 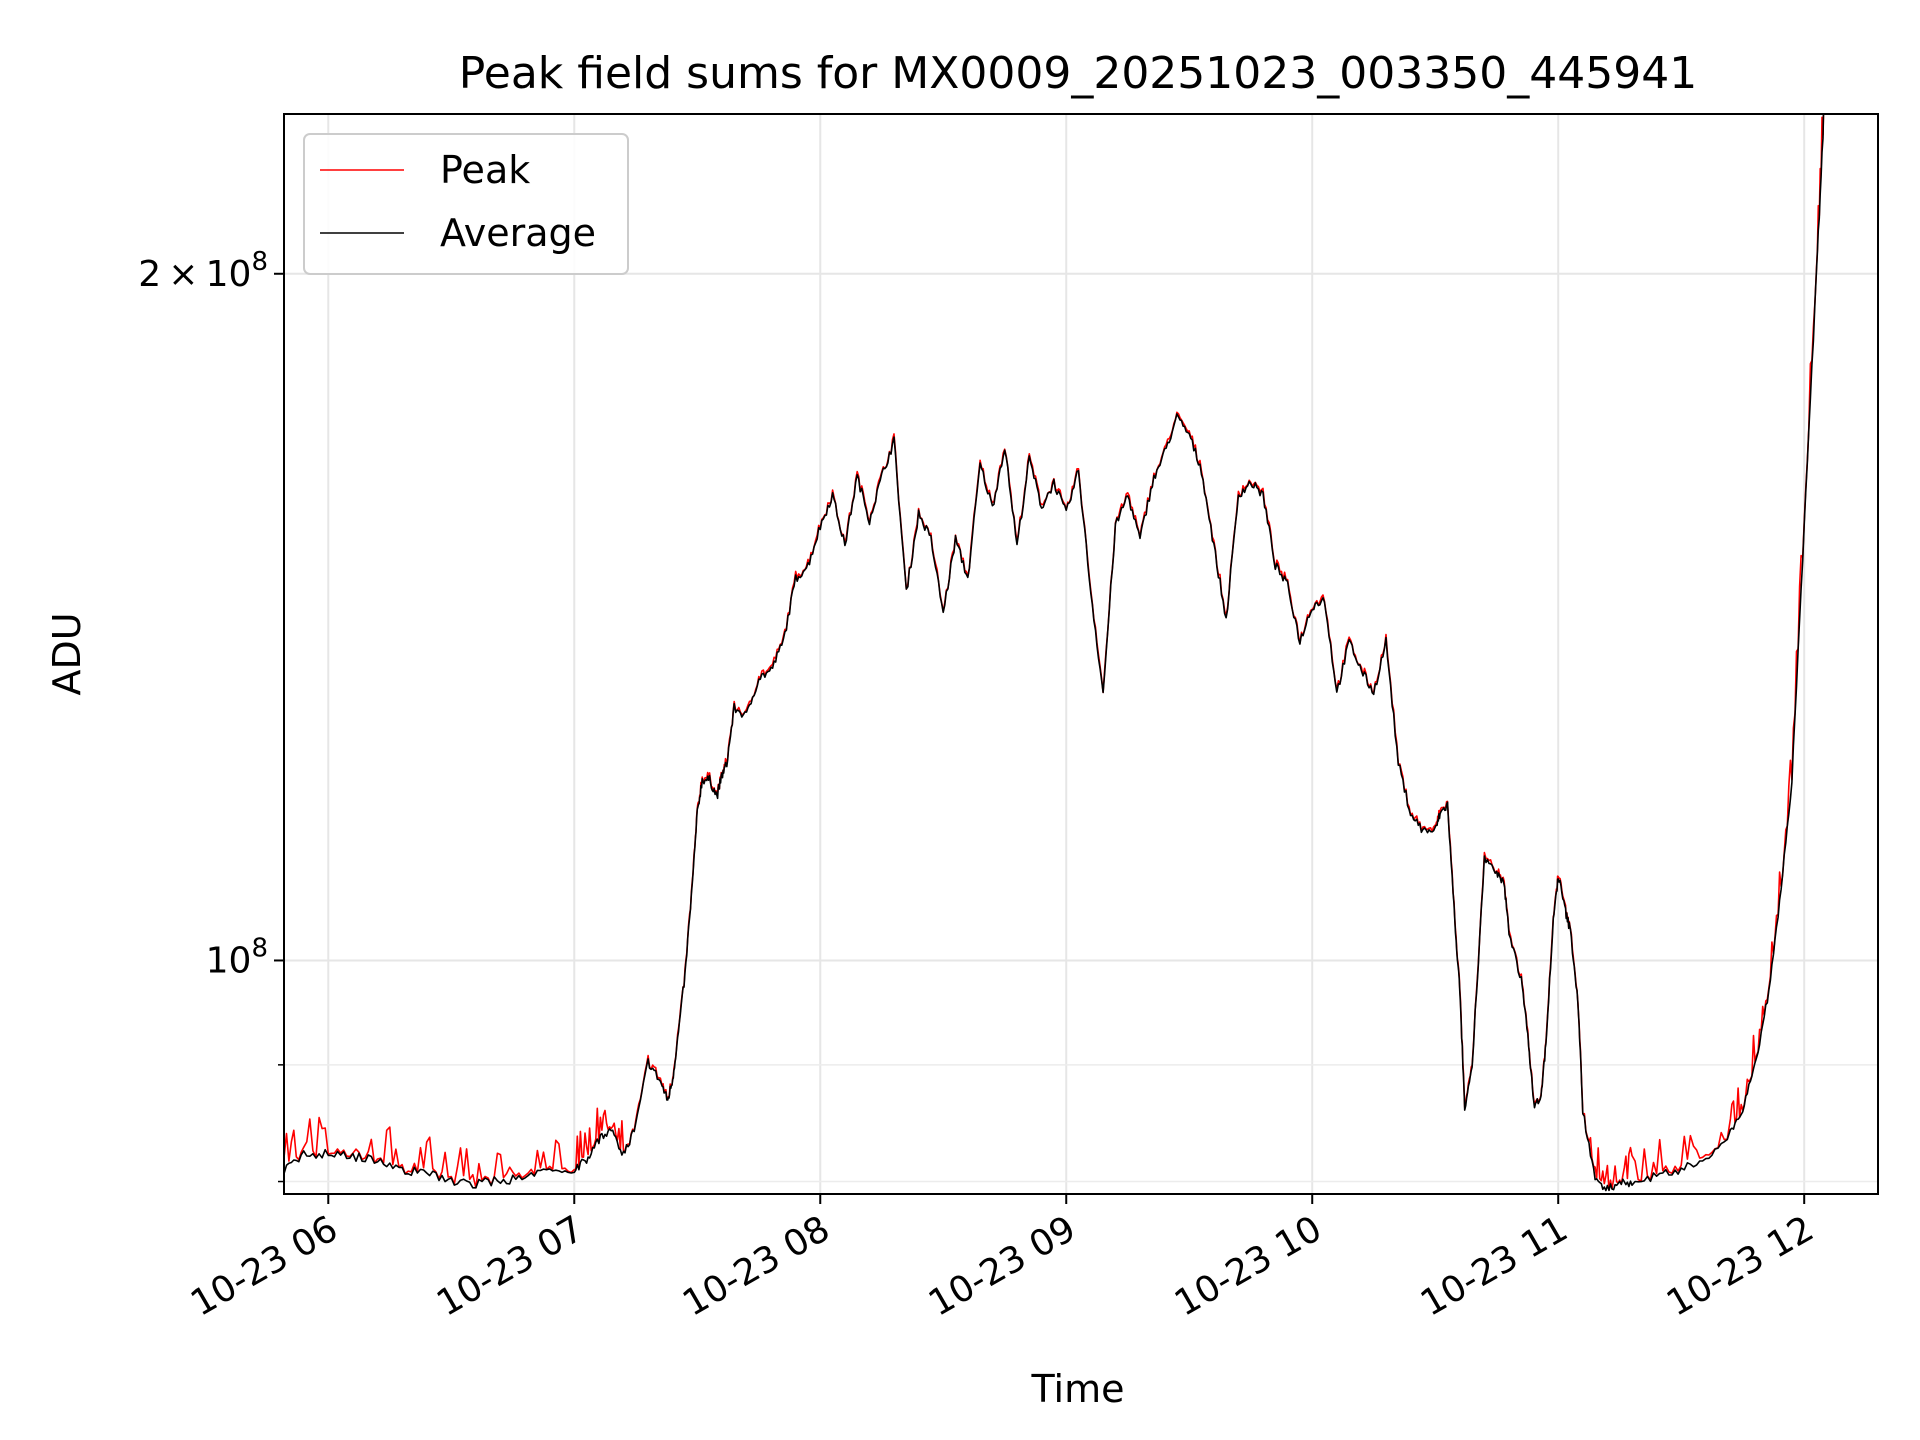 I want to click on y-axis-label: ADU, so click(x=67, y=653).